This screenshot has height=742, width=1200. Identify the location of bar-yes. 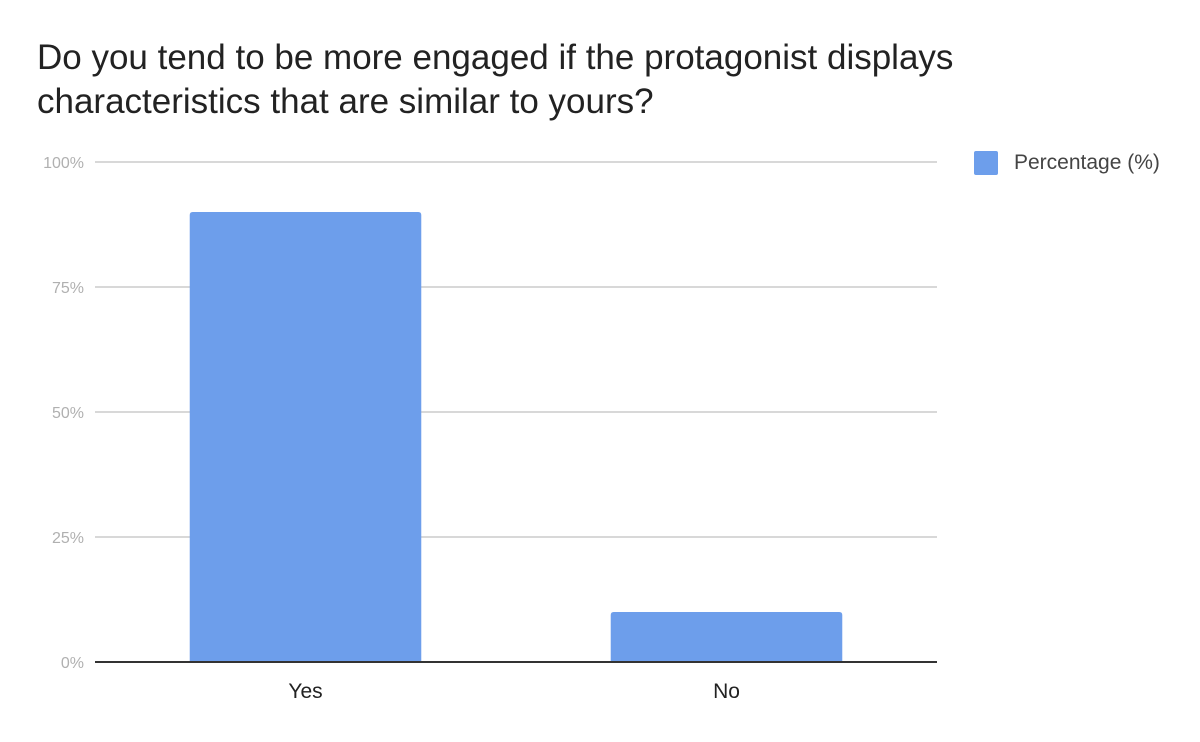
(305, 437).